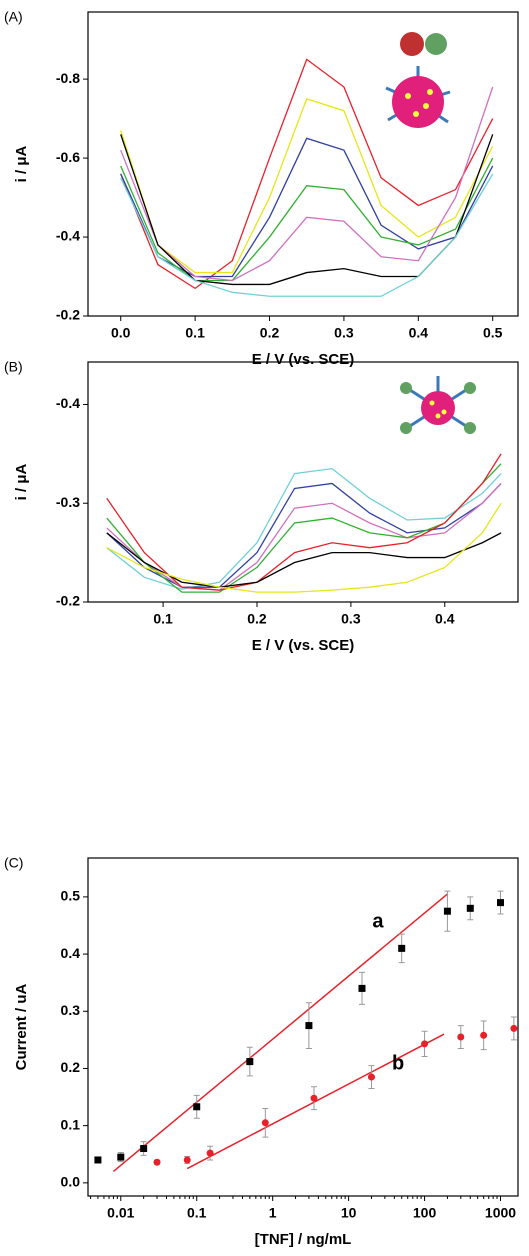 The width and height of the screenshot is (529, 1256). What do you see at coordinates (303, 1239) in the screenshot?
I see `x-axis-title: [TNF] / ng/mL` at bounding box center [303, 1239].